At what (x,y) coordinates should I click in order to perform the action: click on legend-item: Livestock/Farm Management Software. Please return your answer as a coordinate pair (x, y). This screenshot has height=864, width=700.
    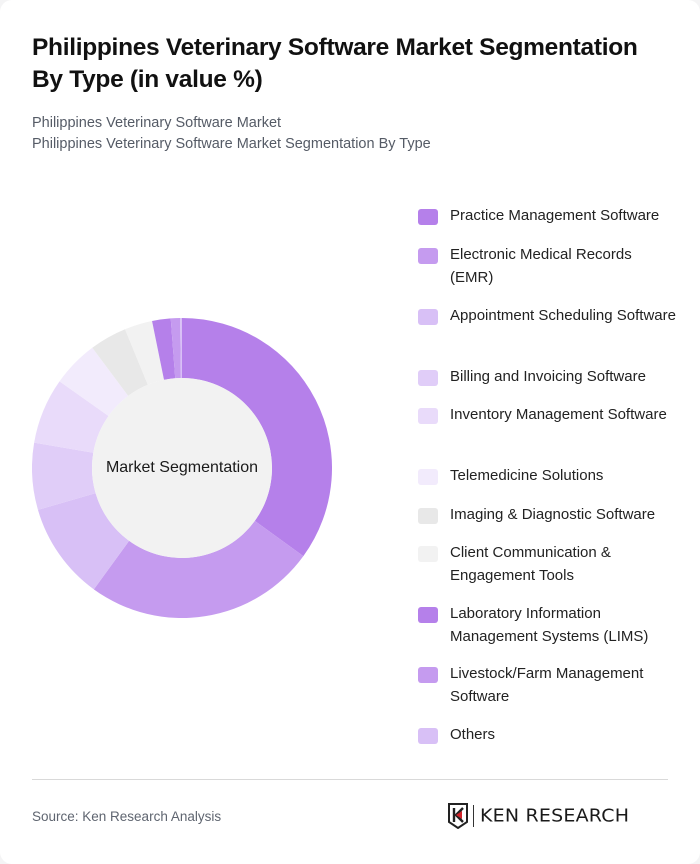
    Looking at the image, I should click on (548, 685).